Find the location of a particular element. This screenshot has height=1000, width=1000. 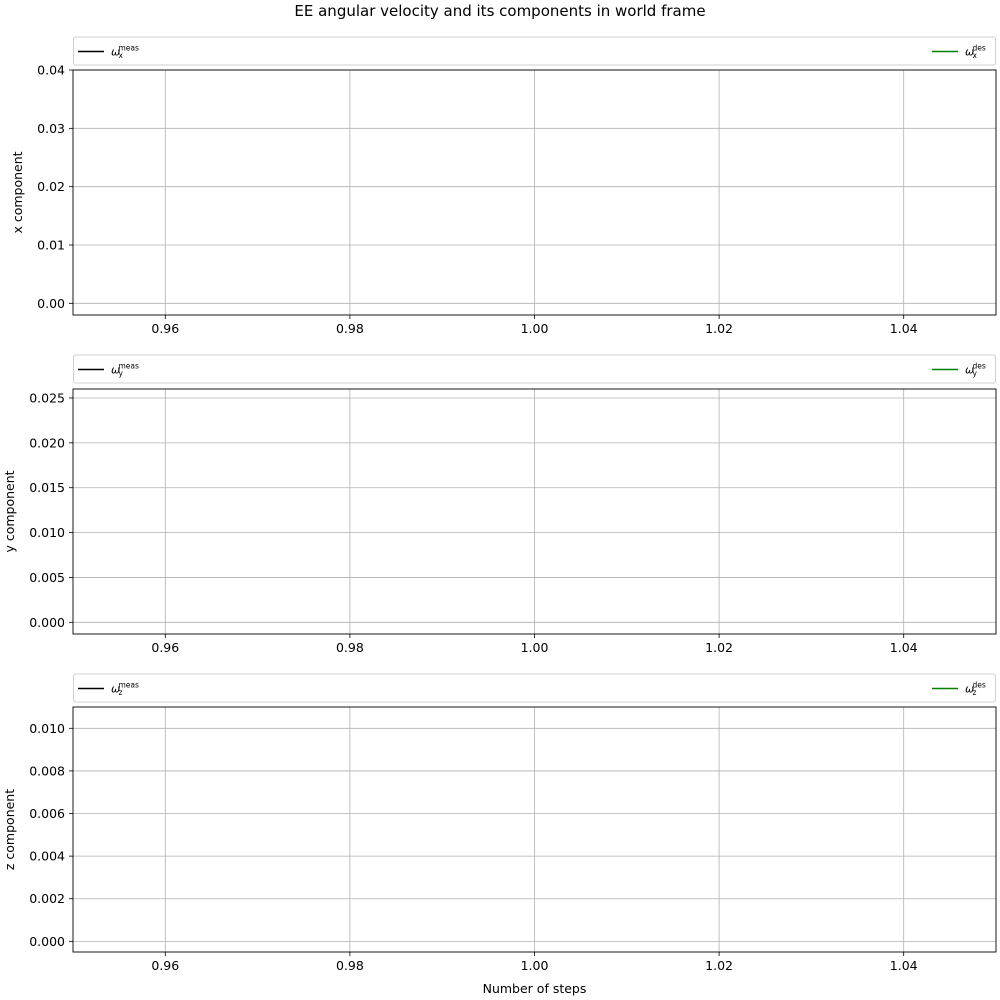

y-tick-label: 0.005 is located at coordinates (47, 577).